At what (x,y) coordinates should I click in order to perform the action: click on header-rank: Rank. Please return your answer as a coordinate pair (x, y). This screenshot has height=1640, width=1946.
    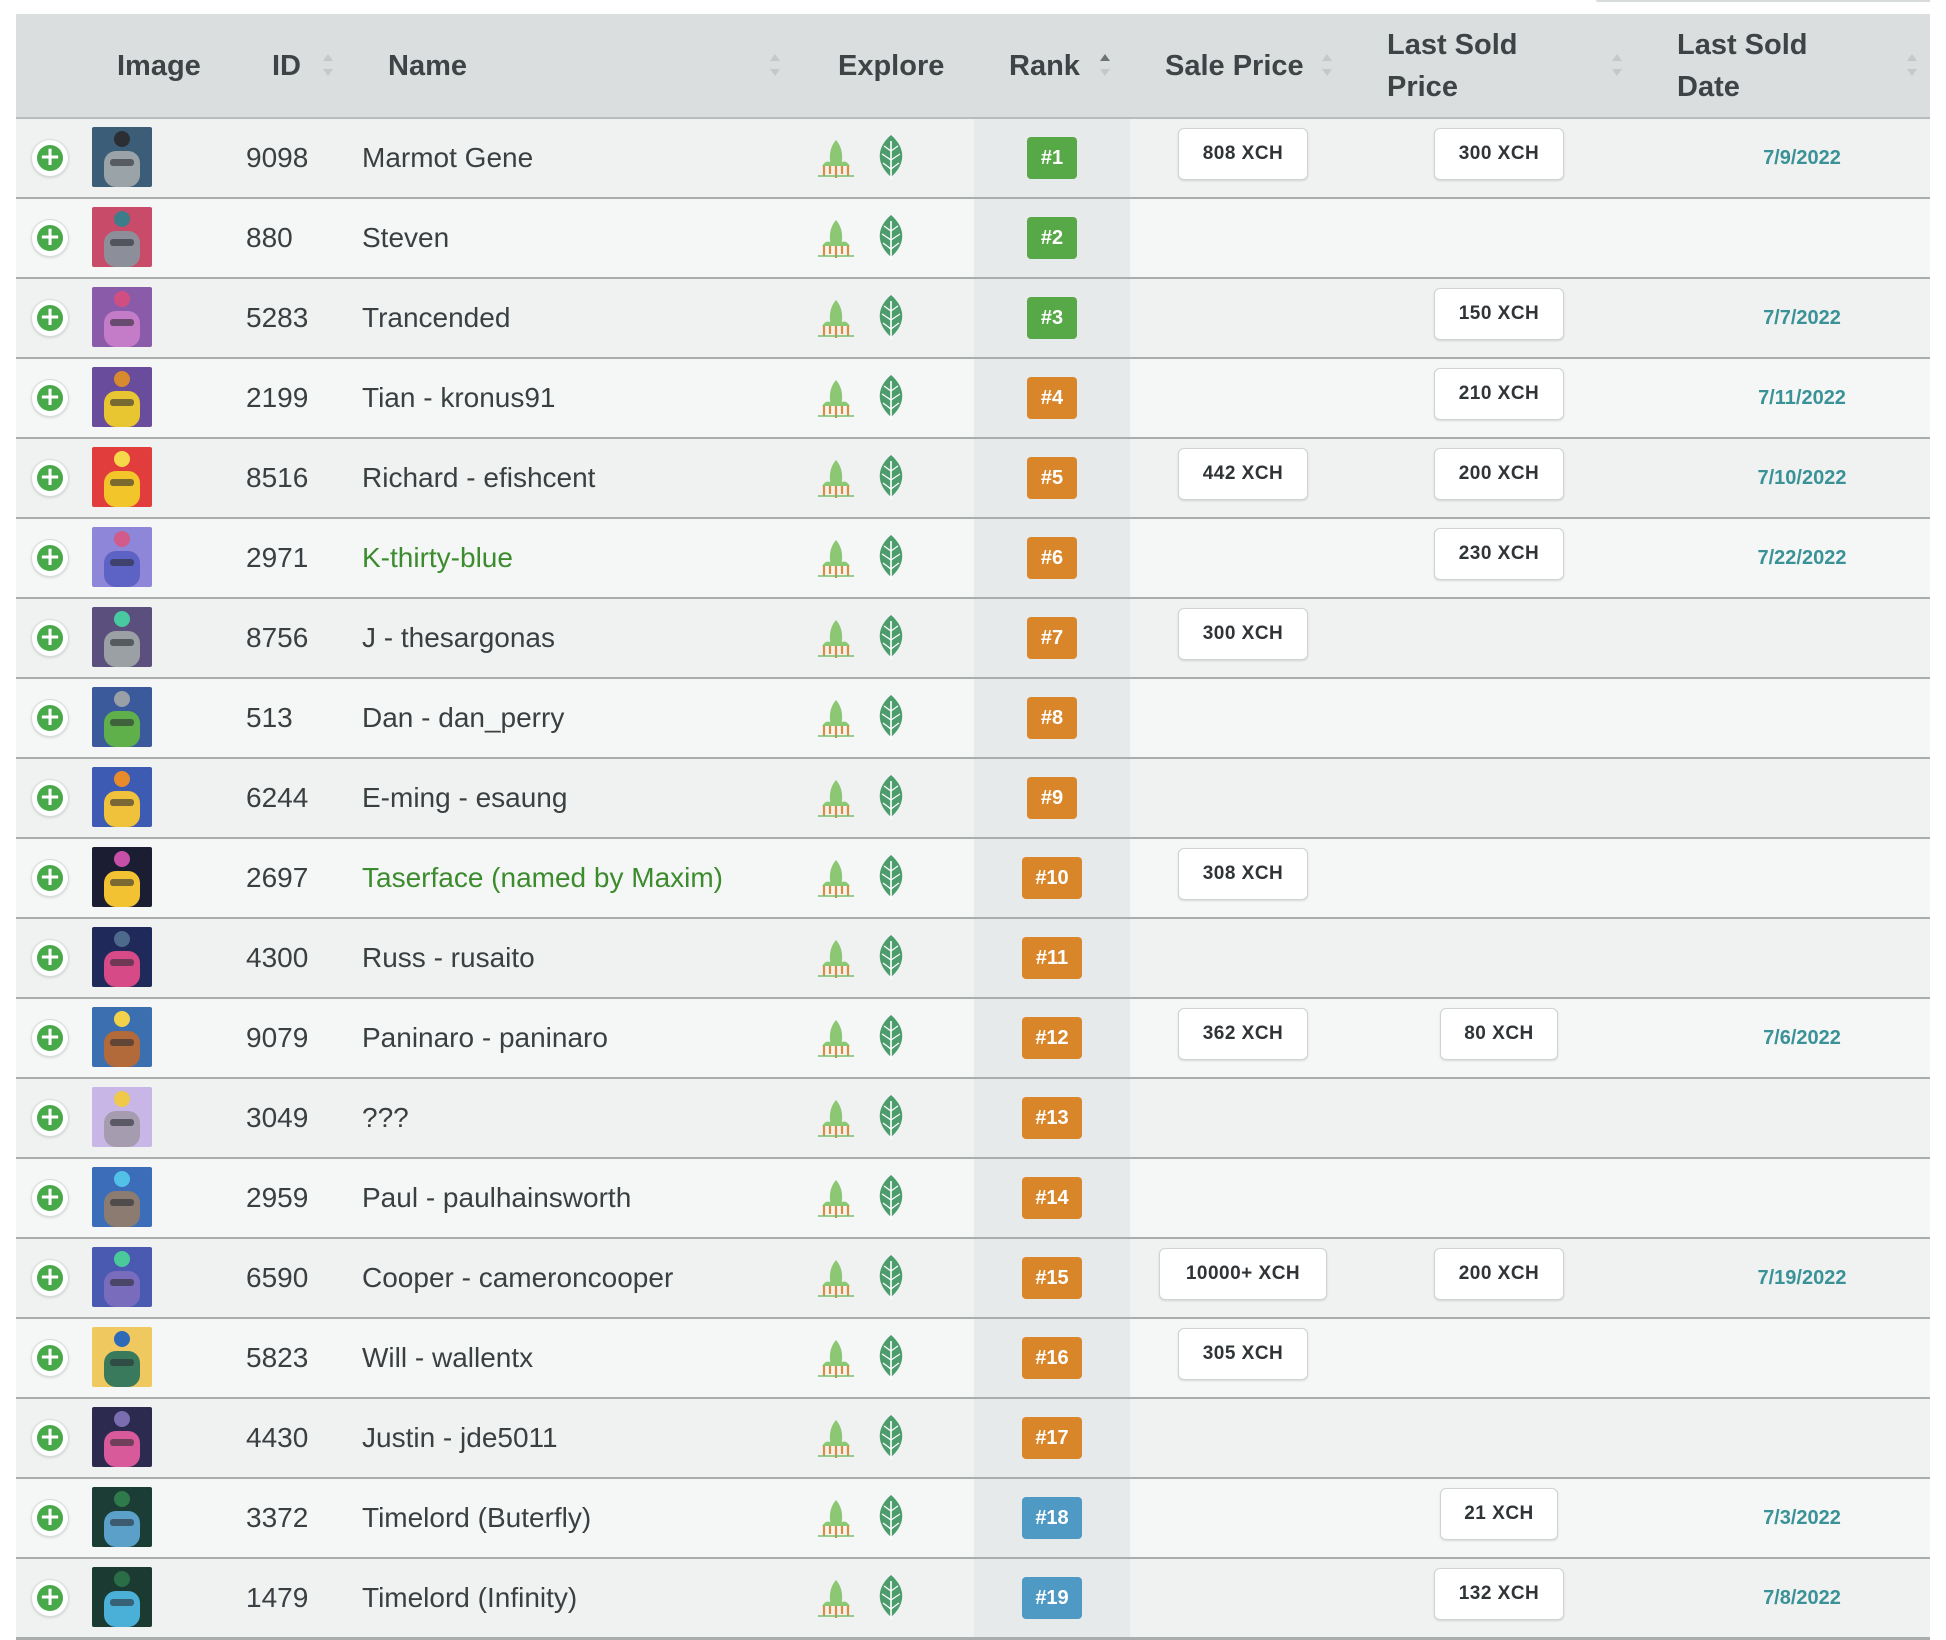
    Looking at the image, I should click on (1044, 65).